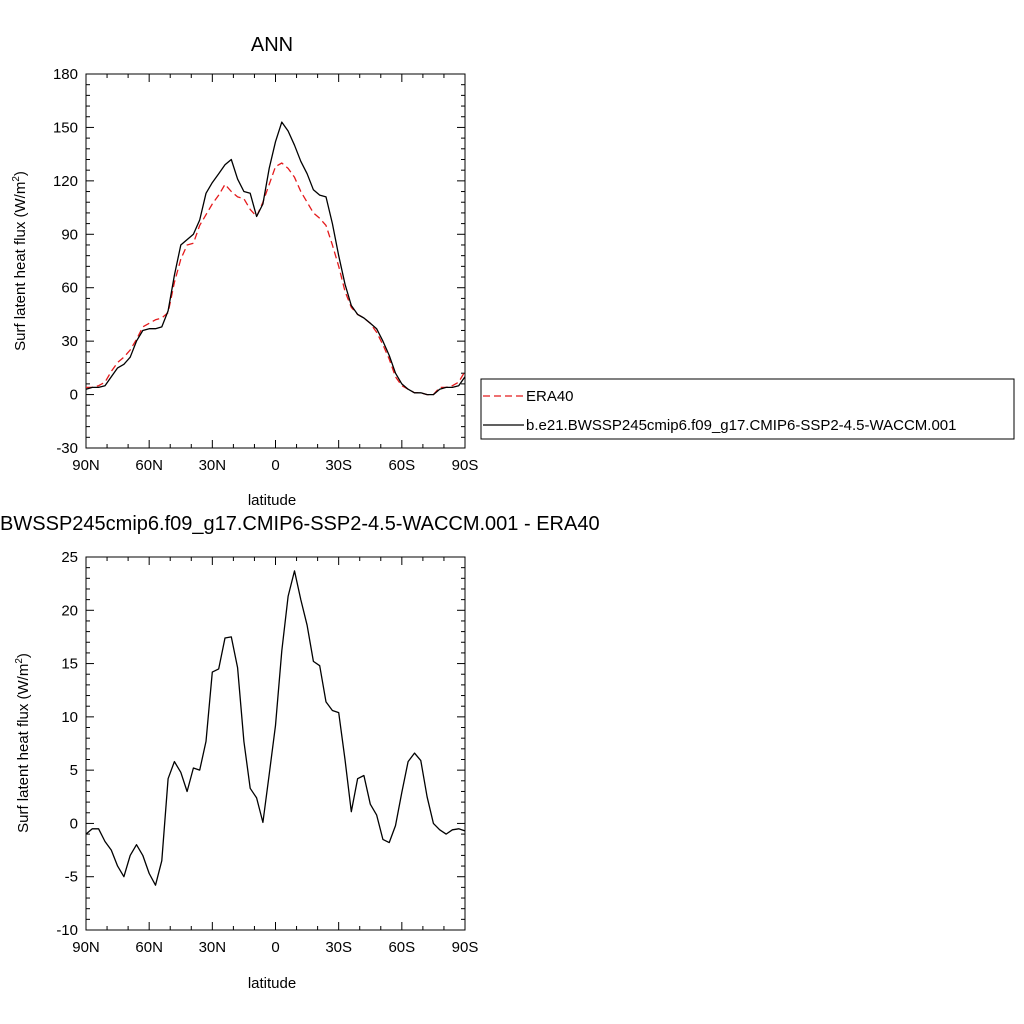 The width and height of the screenshot is (1024, 1024). I want to click on y-tick-label: 150, so click(65, 127).